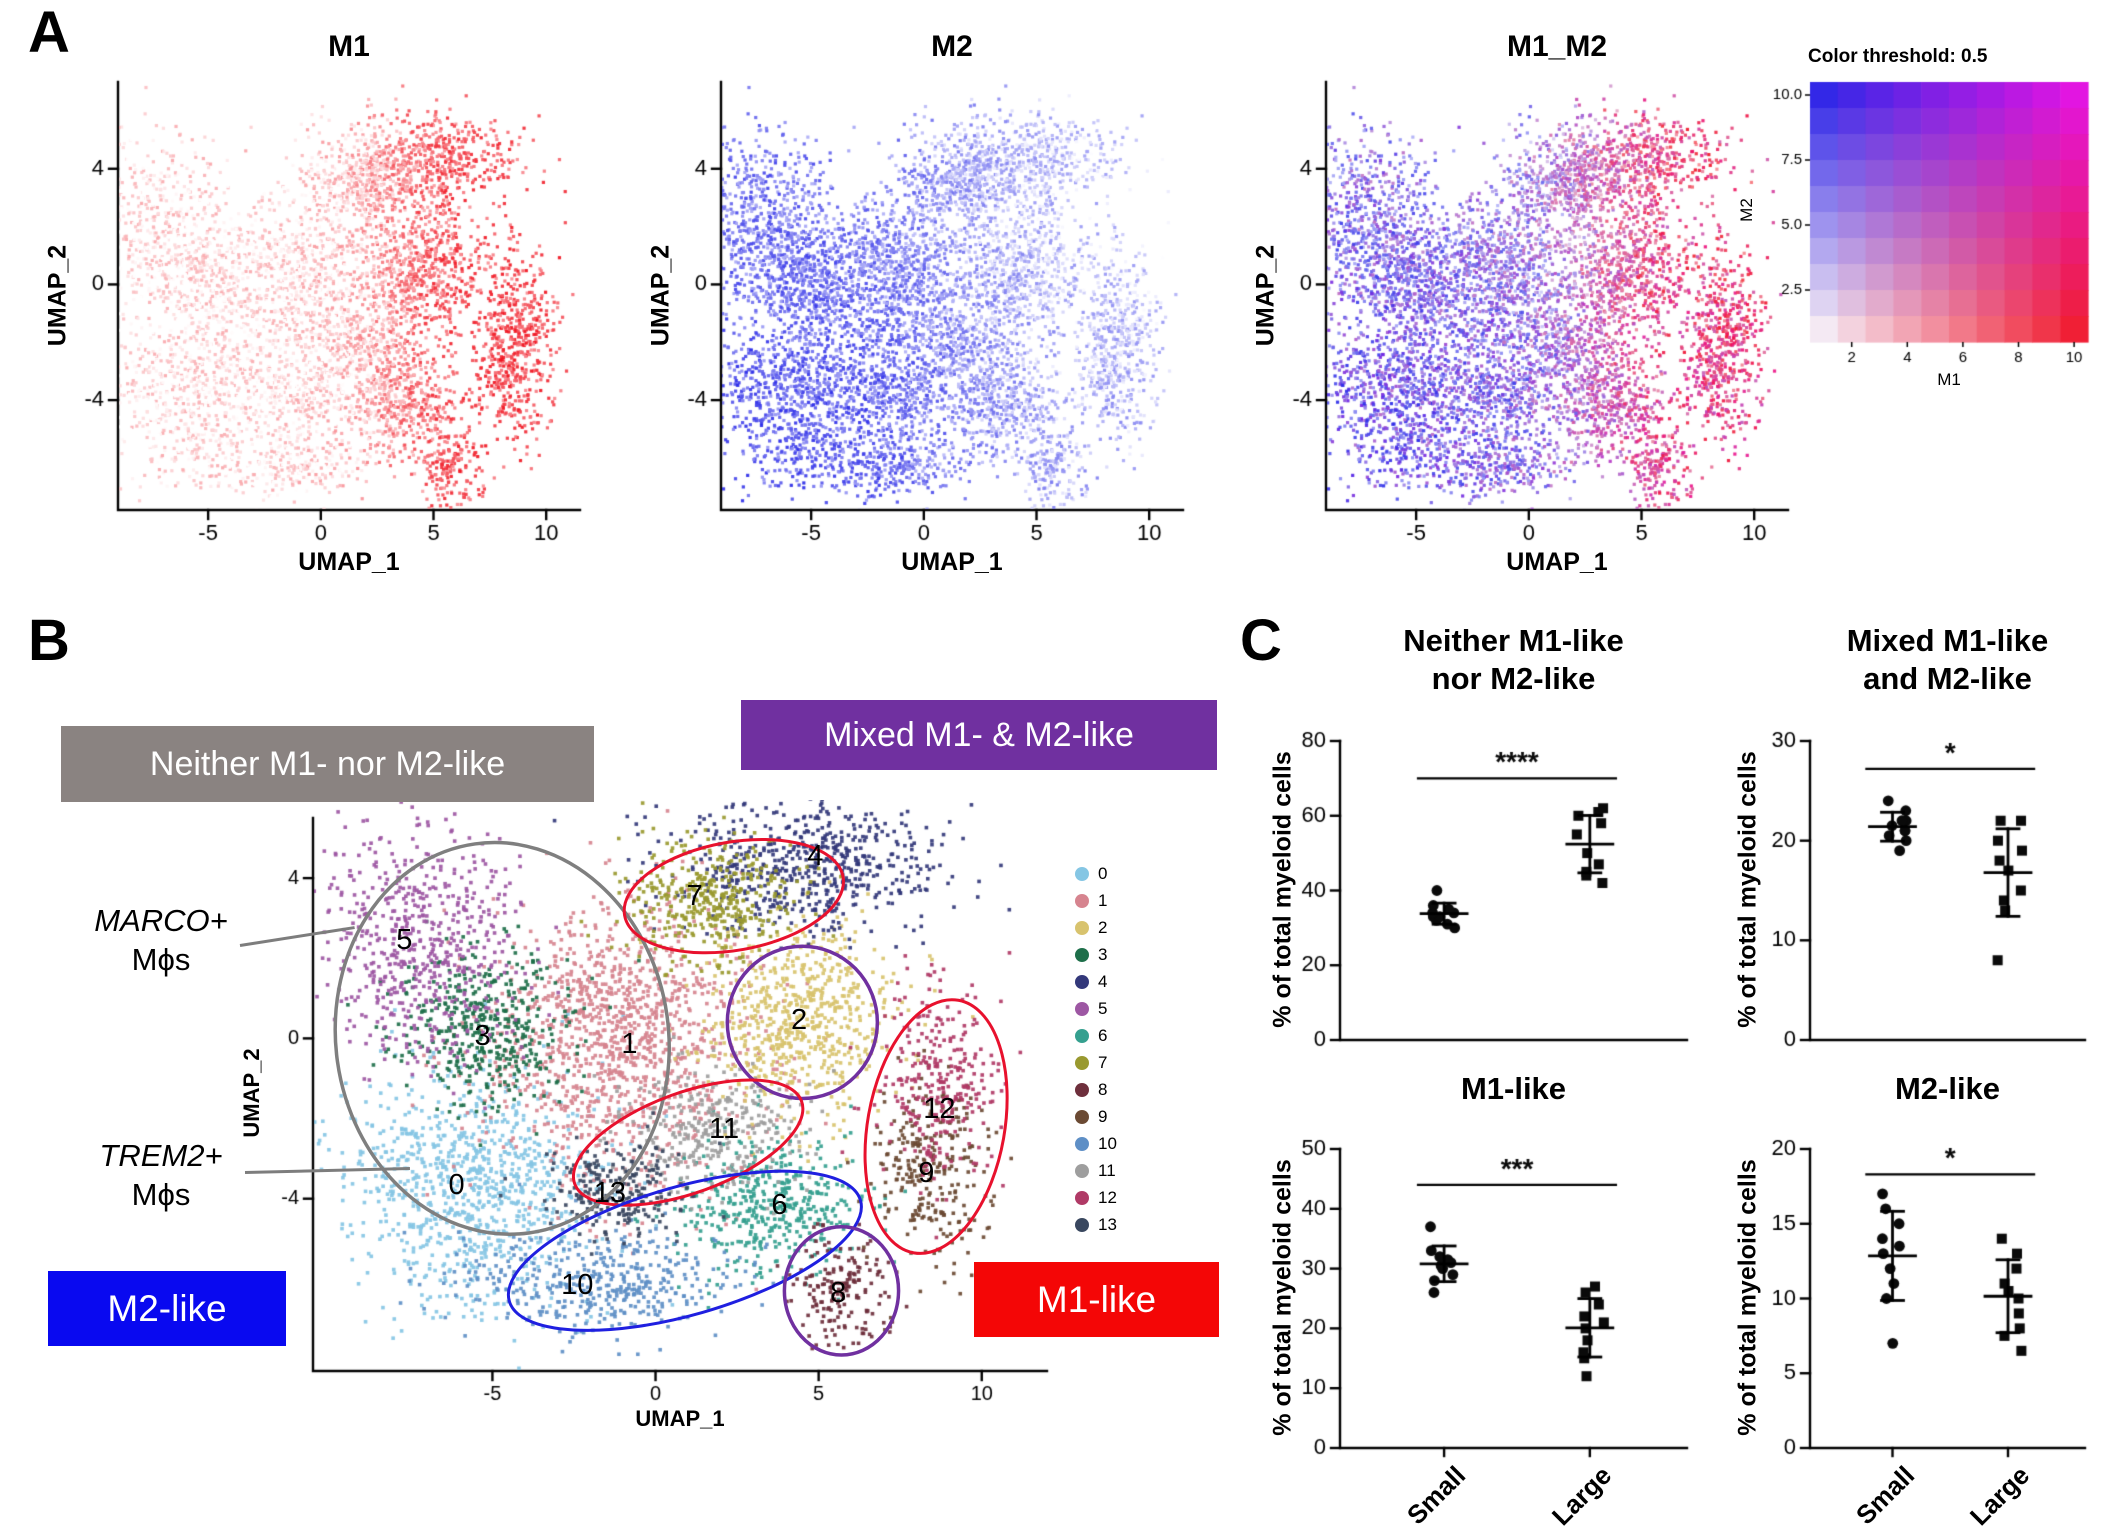 This screenshot has width=2103, height=1528. What do you see at coordinates (1120, 1116) in the screenshot?
I see `cluster-legend-item: 9` at bounding box center [1120, 1116].